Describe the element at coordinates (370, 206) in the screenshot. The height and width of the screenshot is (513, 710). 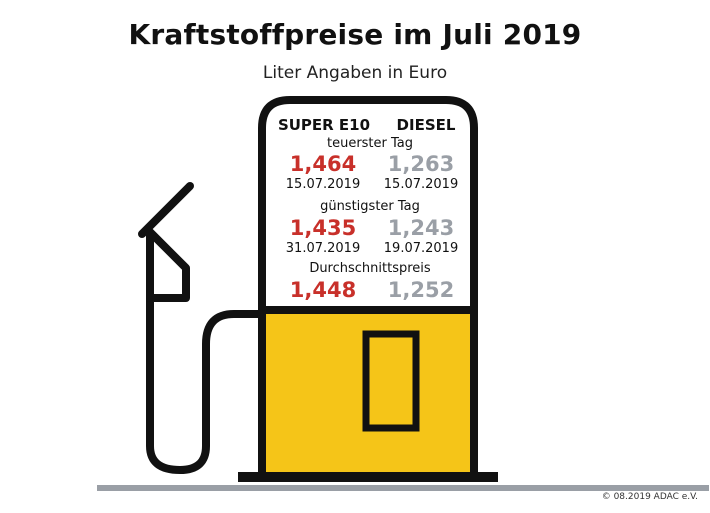
I see `section-label-cheapest: günstigster Tag` at that location.